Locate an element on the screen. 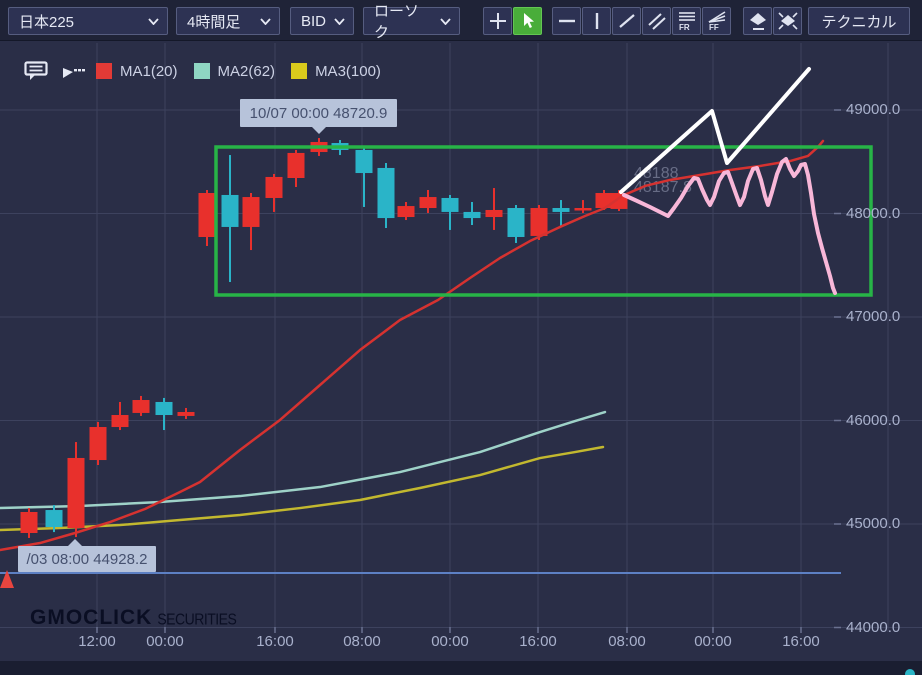 This screenshot has width=922, height=675. price-axis-label: 46000.0 is located at coordinates (873, 420).